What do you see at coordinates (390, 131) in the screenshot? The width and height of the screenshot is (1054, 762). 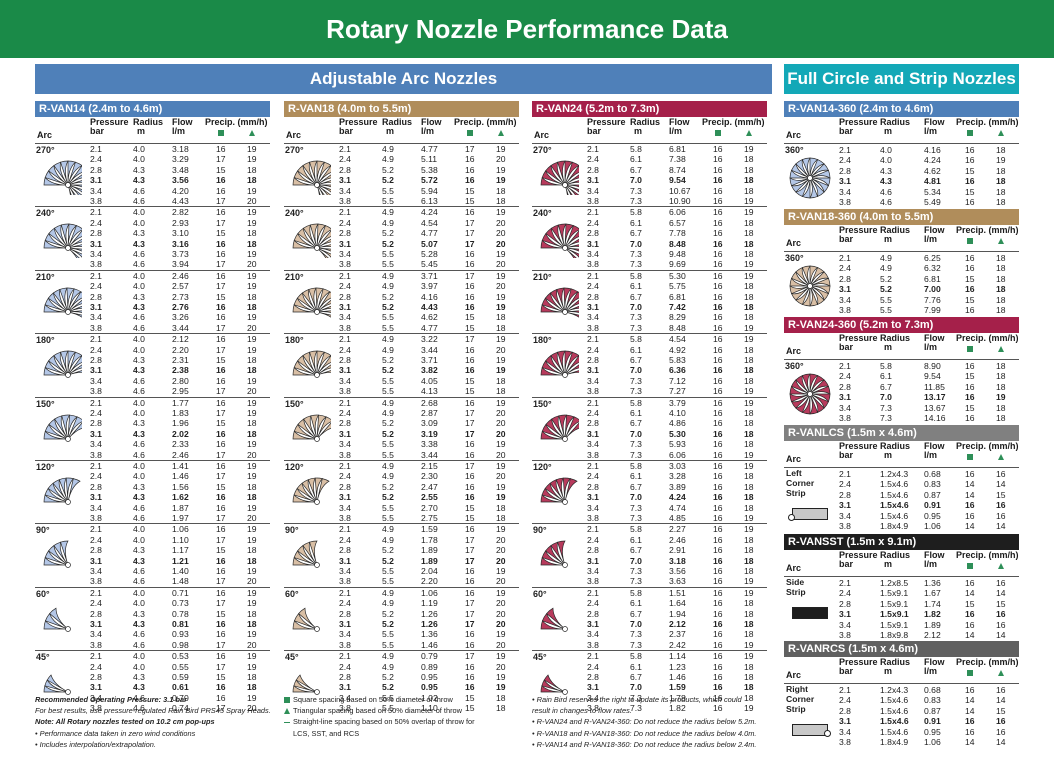 I see `radius-unit: m` at bounding box center [390, 131].